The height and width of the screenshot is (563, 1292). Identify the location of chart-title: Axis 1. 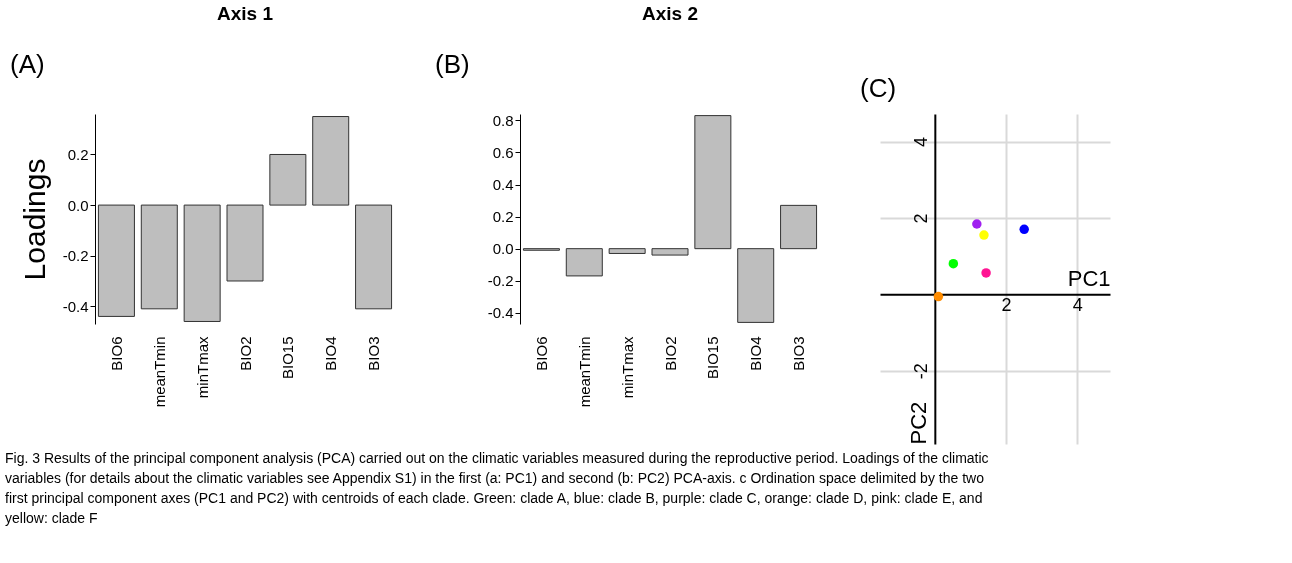
(245, 13).